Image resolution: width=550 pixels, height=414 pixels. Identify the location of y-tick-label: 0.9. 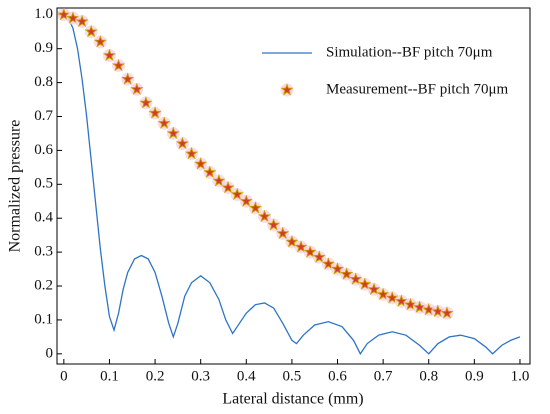
(43, 48).